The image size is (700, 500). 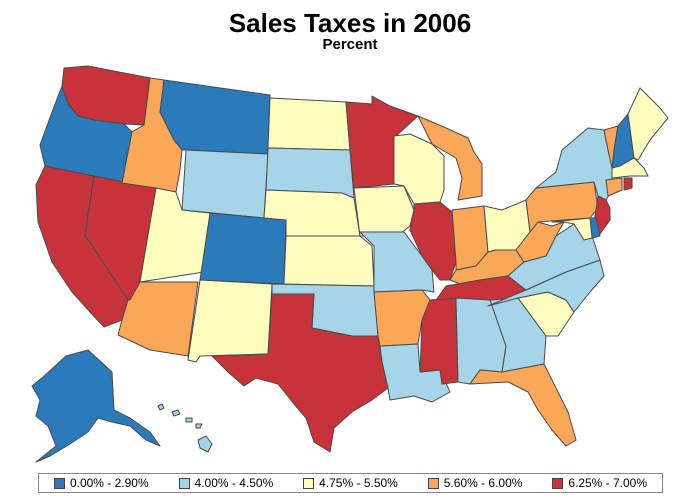 What do you see at coordinates (309, 124) in the screenshot?
I see `state-ND` at bounding box center [309, 124].